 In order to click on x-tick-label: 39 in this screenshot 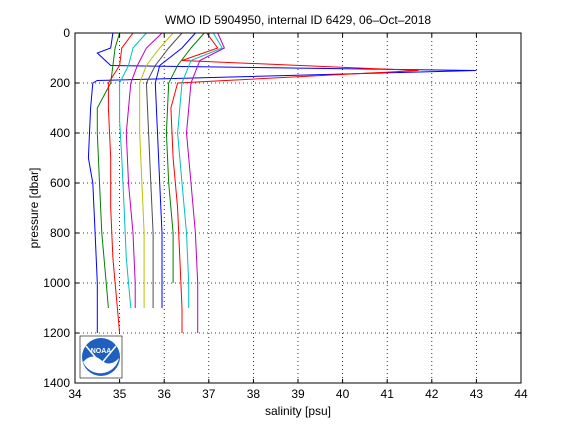, I will do `click(298, 394)`.